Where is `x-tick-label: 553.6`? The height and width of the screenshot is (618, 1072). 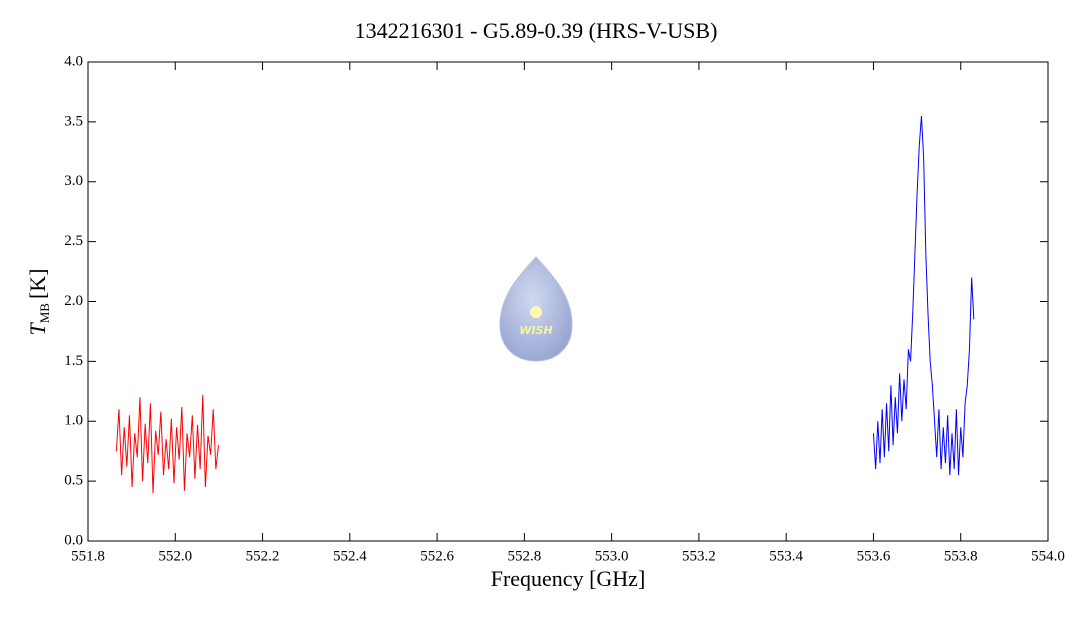 x-tick-label: 553.6 is located at coordinates (874, 556).